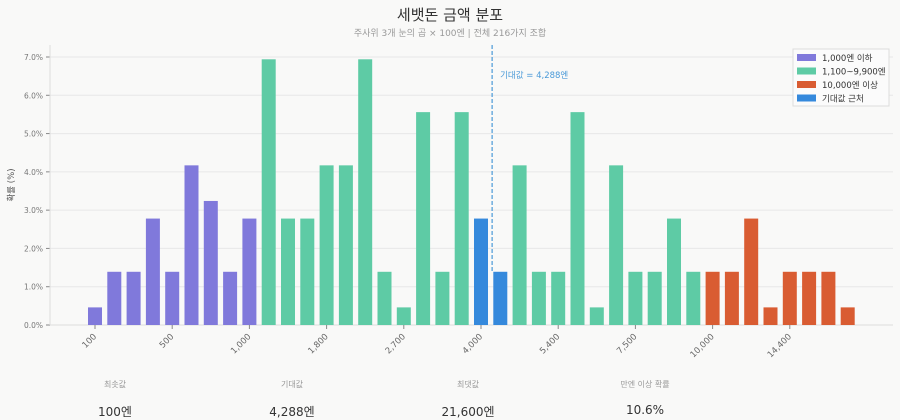  I want to click on stat-value: 10.6%, so click(645, 410).